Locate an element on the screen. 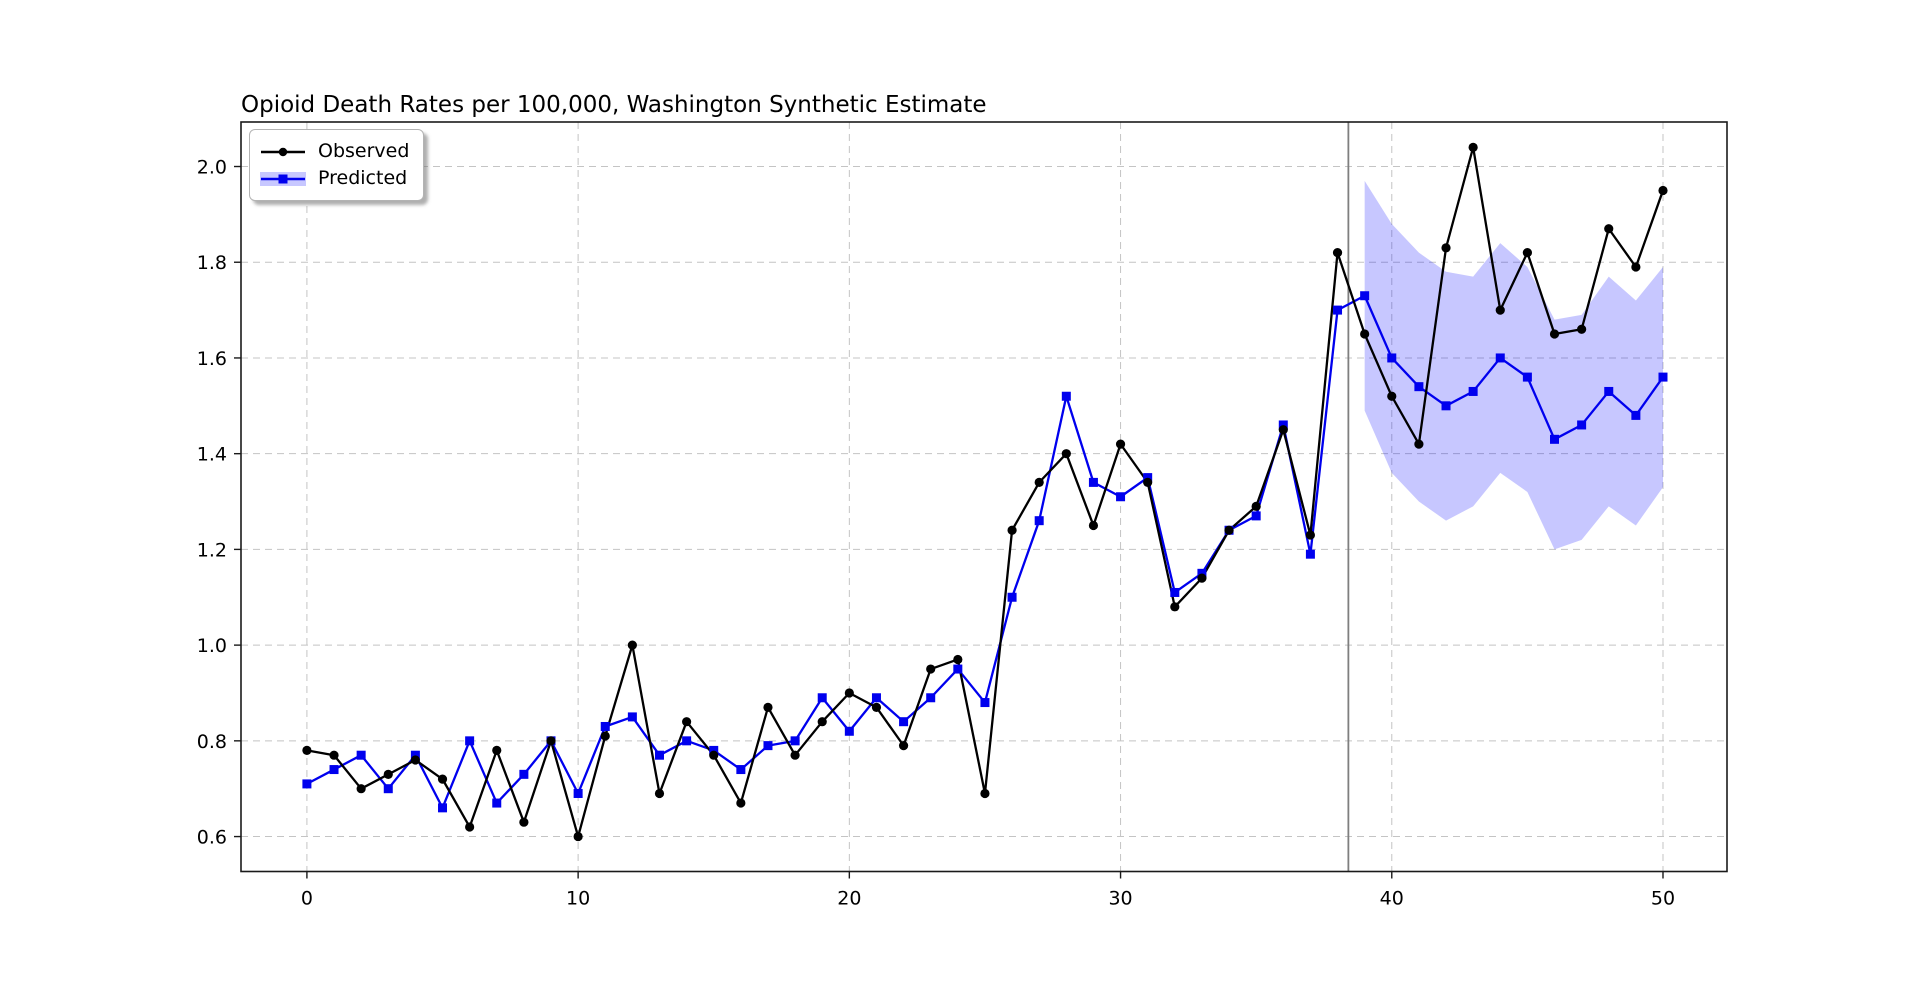 Image resolution: width=1920 pixels, height=982 pixels. y-tick-label: 1.4 is located at coordinates (212, 455).